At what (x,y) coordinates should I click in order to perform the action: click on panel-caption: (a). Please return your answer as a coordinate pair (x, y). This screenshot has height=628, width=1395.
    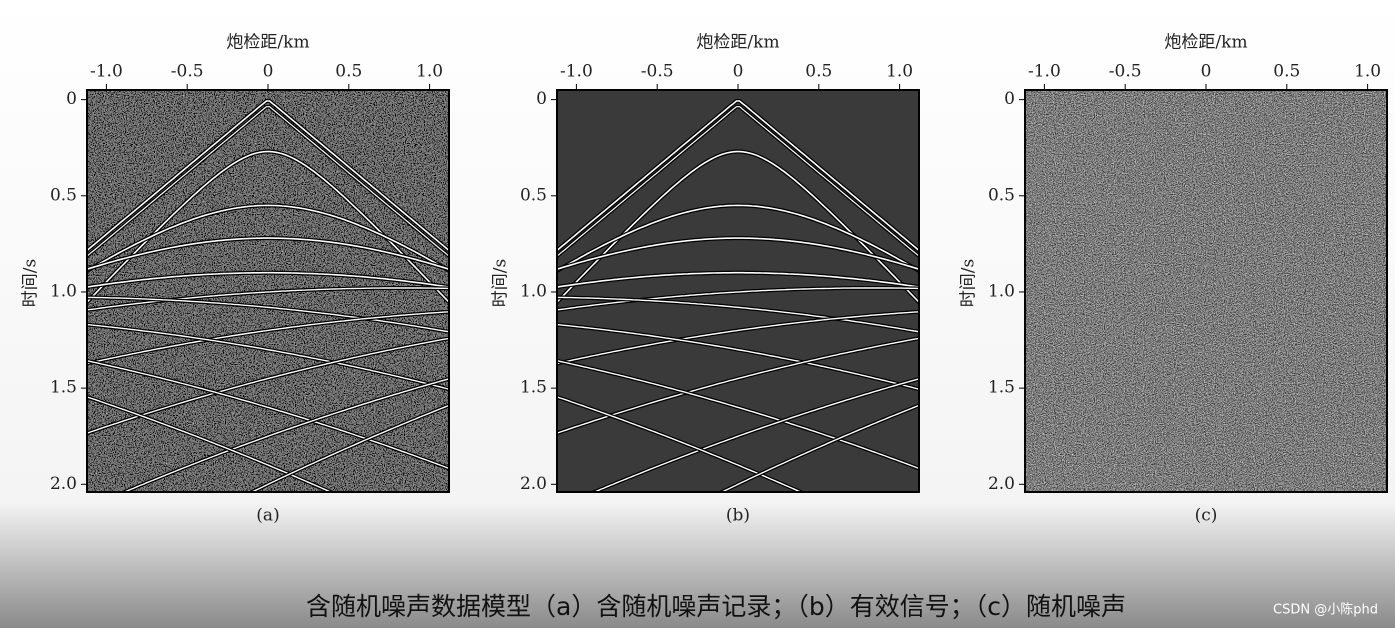
    Looking at the image, I should click on (267, 516).